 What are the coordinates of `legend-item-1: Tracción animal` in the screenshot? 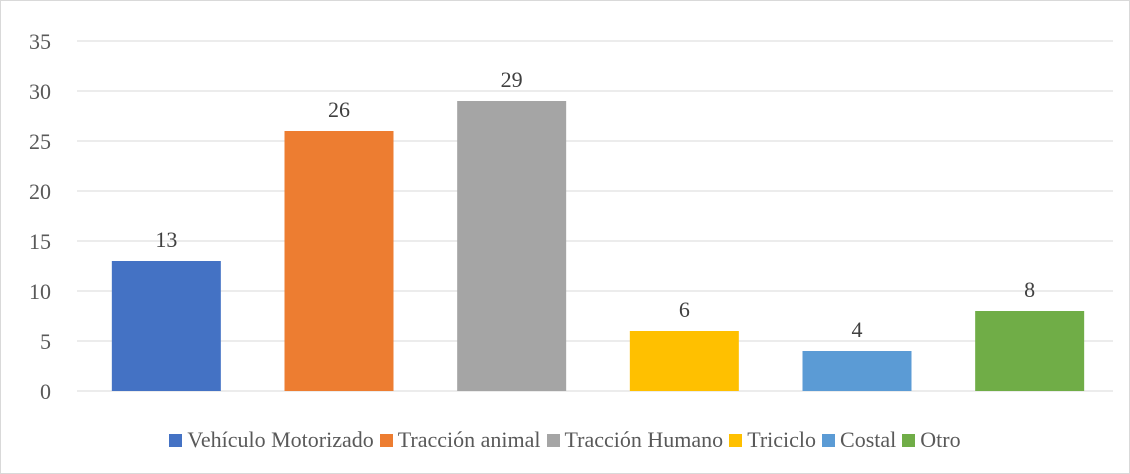 It's located at (460, 440).